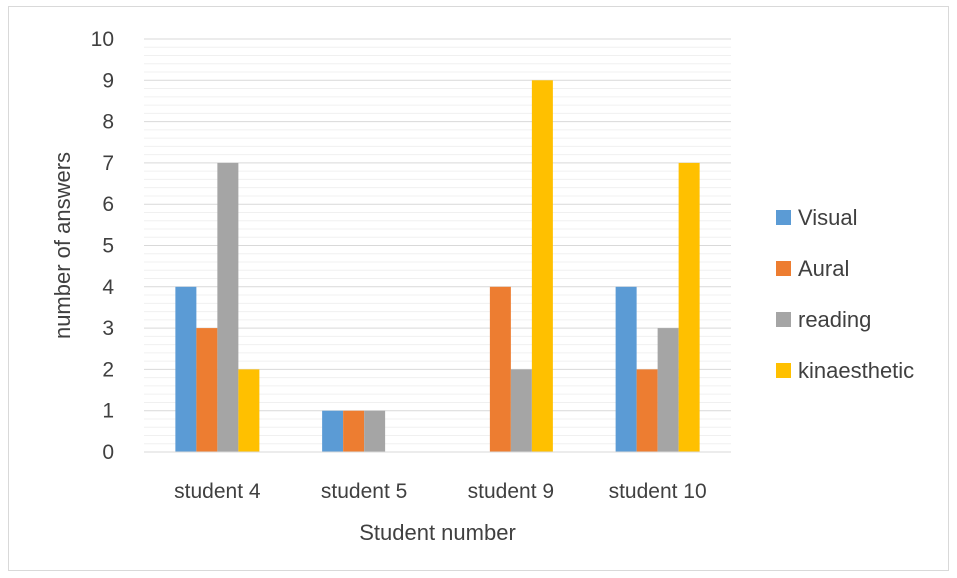 Image resolution: width=957 pixels, height=578 pixels. What do you see at coordinates (108, 246) in the screenshot?
I see `y-tick-label: 5` at bounding box center [108, 246].